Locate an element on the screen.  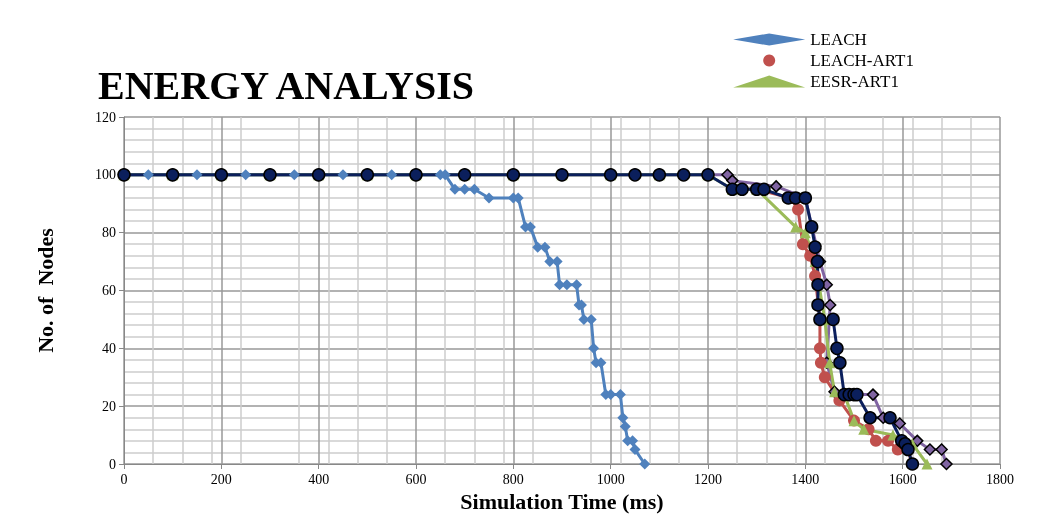
x-tick-label: 800 is located at coordinates (513, 479).